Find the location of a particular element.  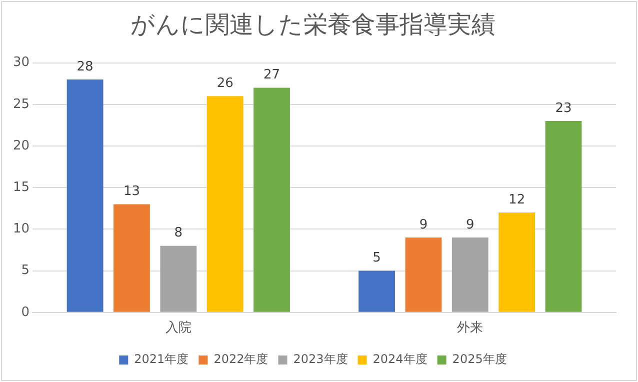

y-tick-label: 30 is located at coordinates (21, 62).